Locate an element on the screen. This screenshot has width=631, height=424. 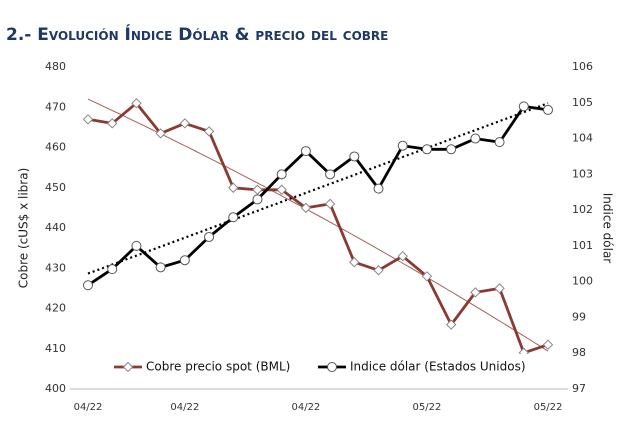
y2-tick-label: 100 is located at coordinates (582, 281).